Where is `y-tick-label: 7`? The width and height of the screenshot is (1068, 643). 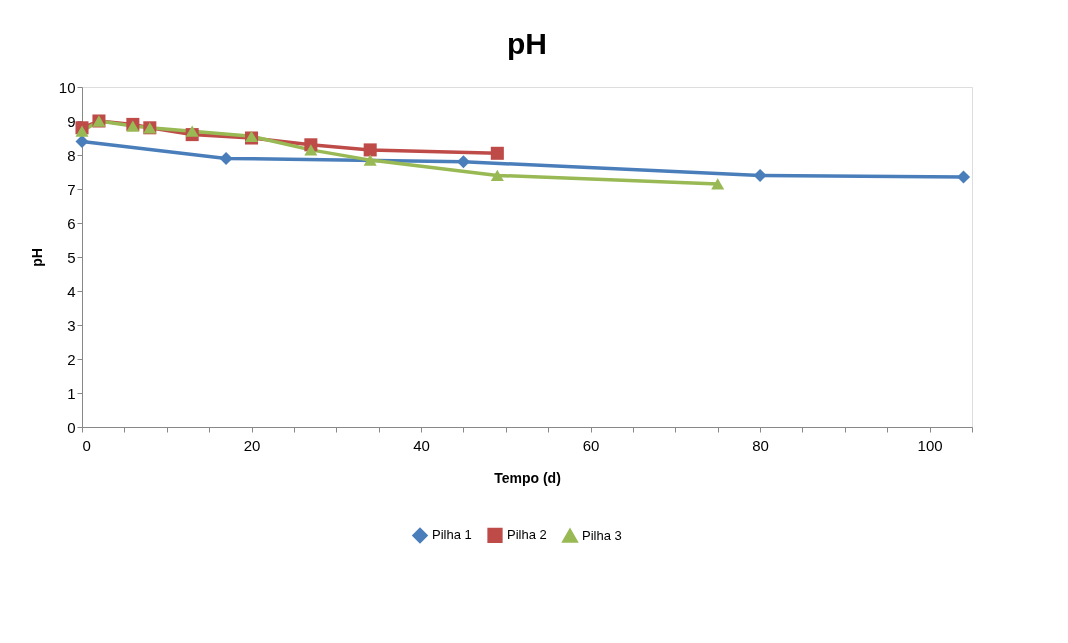 y-tick-label: 7 is located at coordinates (71, 189).